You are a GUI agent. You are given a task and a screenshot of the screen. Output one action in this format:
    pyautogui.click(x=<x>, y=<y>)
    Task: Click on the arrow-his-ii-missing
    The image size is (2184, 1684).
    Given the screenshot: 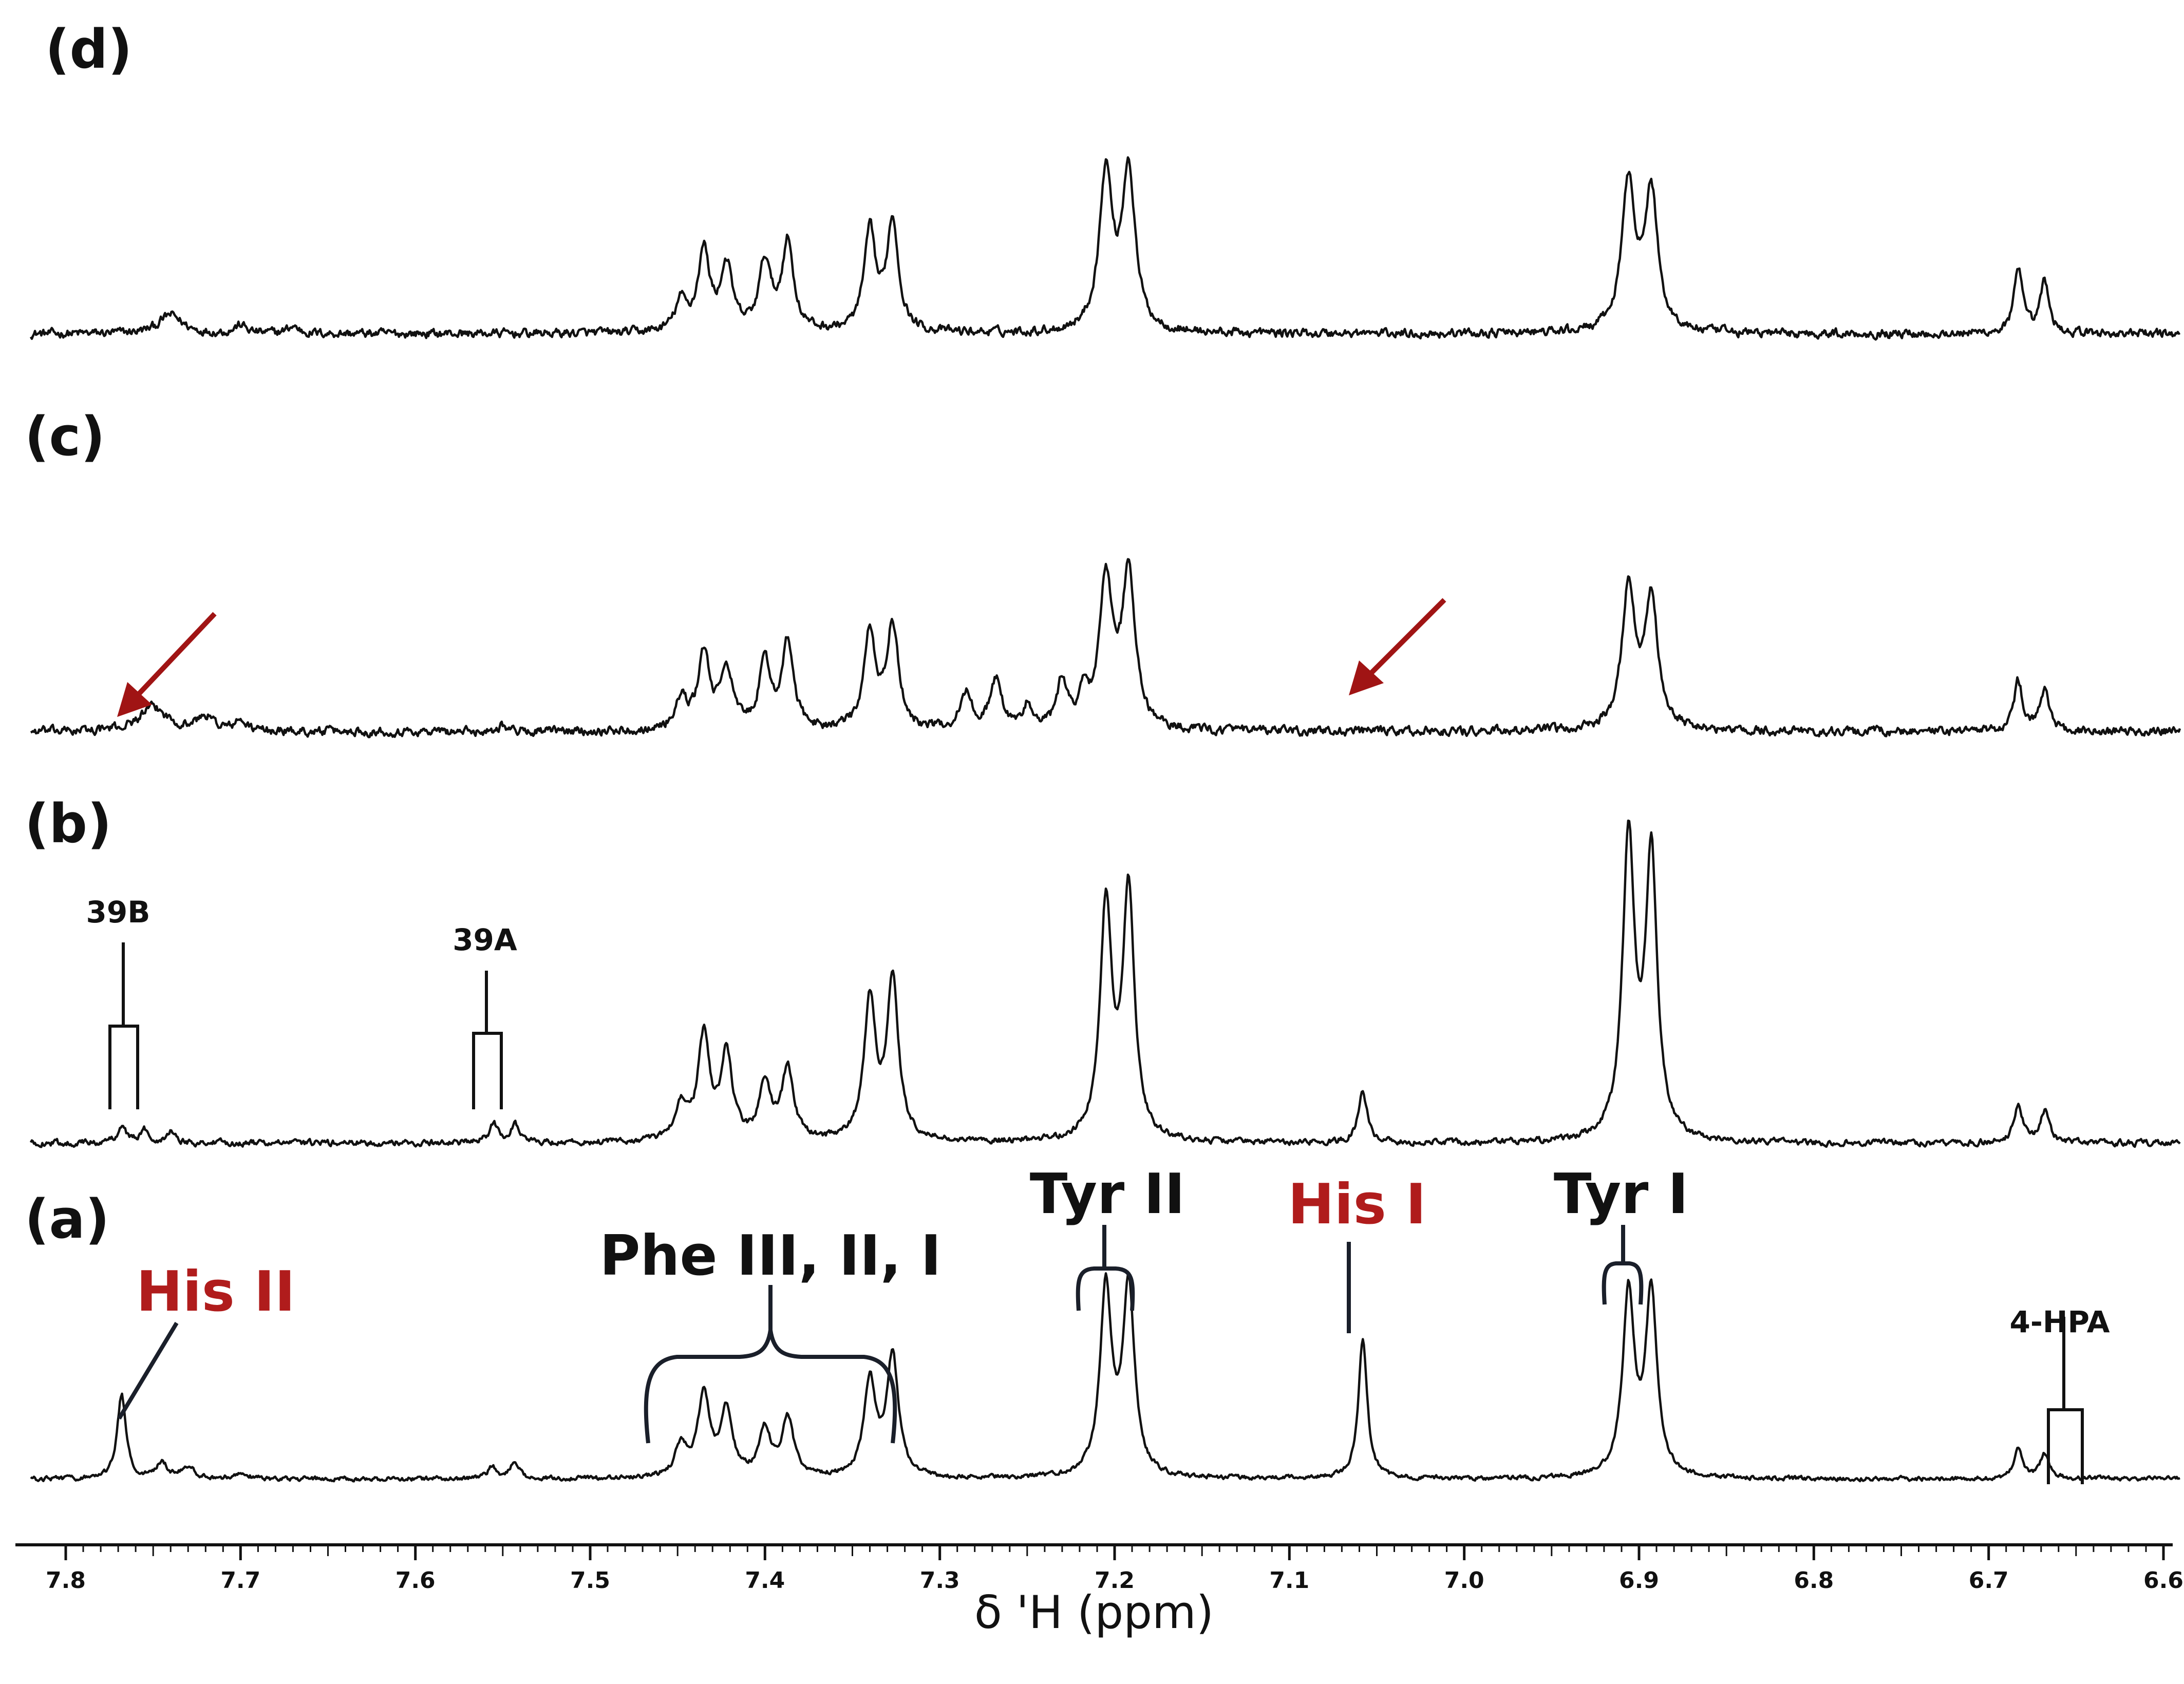 What is the action you would take?
    pyautogui.click(x=167, y=664)
    